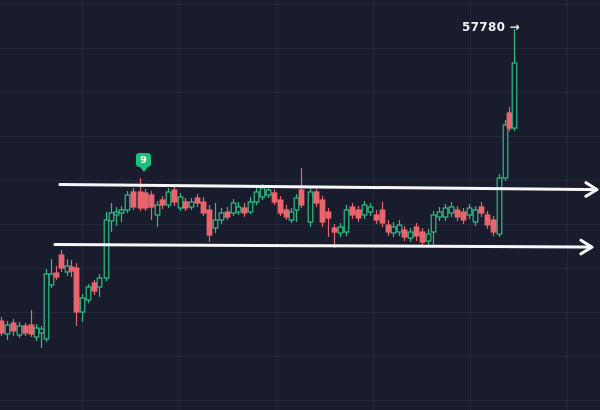 This screenshot has height=410, width=600. Describe the element at coordinates (143, 160) in the screenshot. I see `indicator-badge: 9` at that location.